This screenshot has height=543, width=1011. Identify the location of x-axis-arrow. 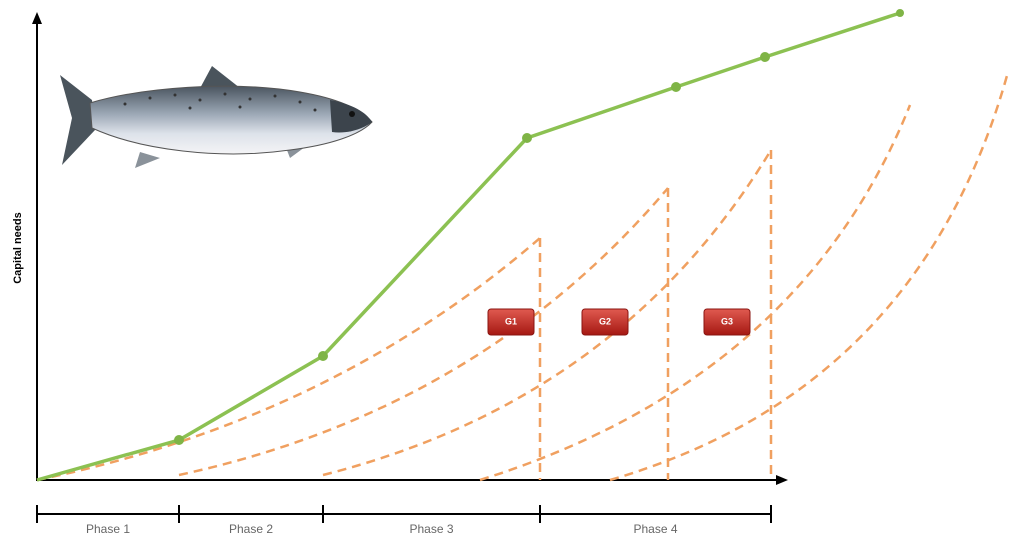
(782, 480).